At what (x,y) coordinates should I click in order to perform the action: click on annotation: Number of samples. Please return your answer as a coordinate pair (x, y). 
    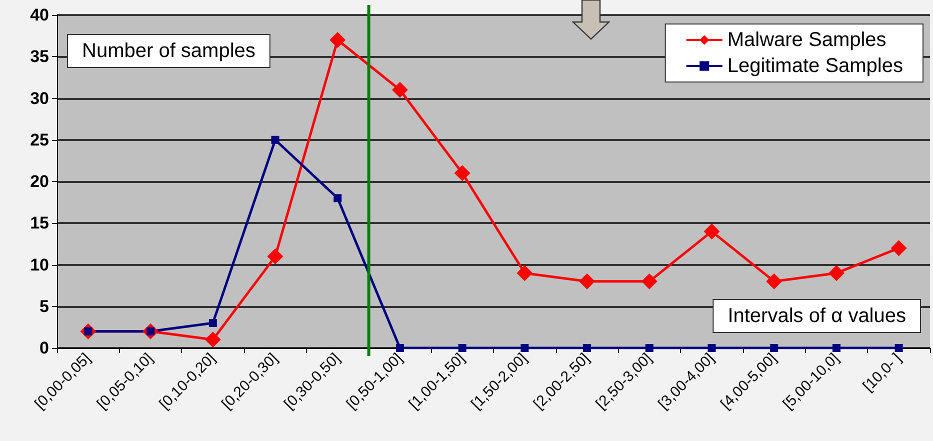
    Looking at the image, I should click on (169, 51).